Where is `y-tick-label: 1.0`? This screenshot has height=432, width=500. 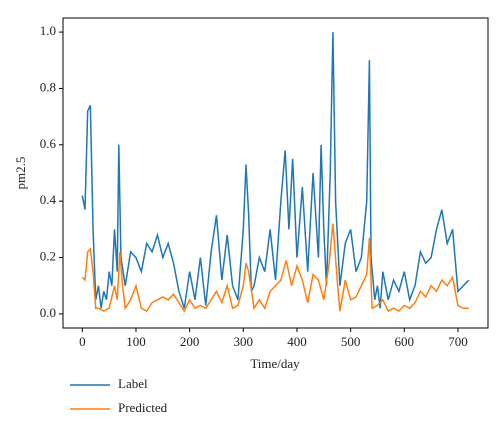
y-tick-label: 1.0 is located at coordinates (48, 30).